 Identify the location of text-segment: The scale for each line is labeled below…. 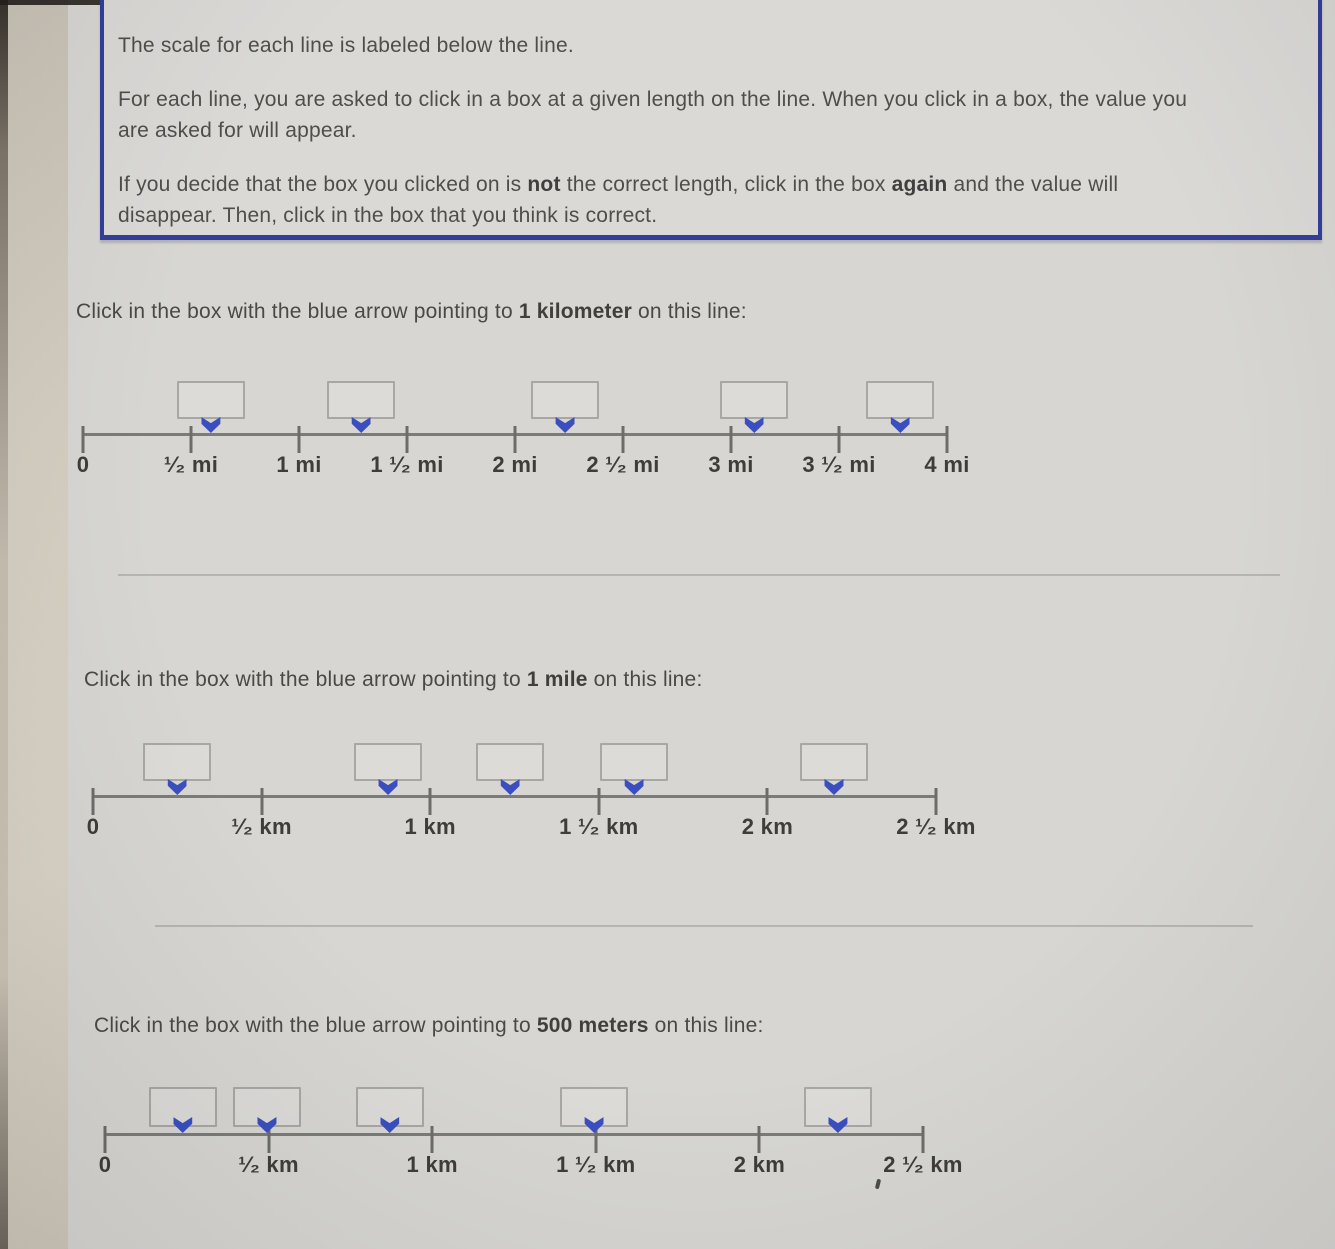
(346, 45).